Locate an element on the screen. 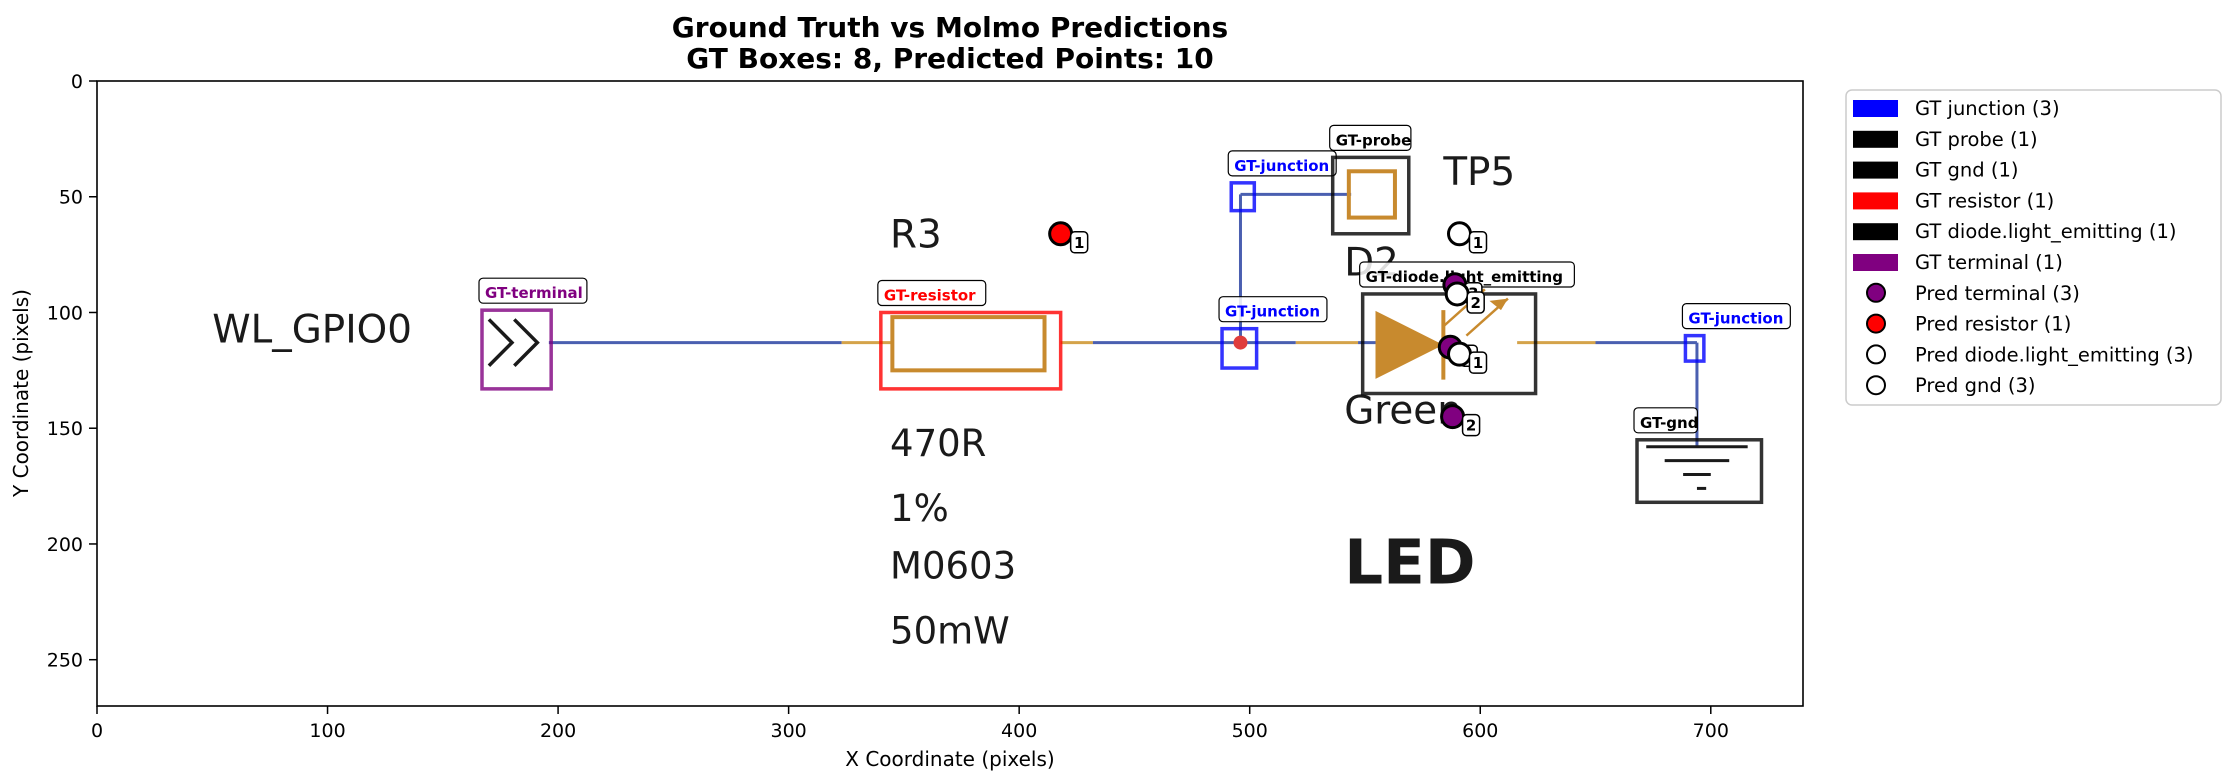 The height and width of the screenshot is (784, 2233). y-axis-label: Y Coordinate (pixels) is located at coordinates (21, 393).